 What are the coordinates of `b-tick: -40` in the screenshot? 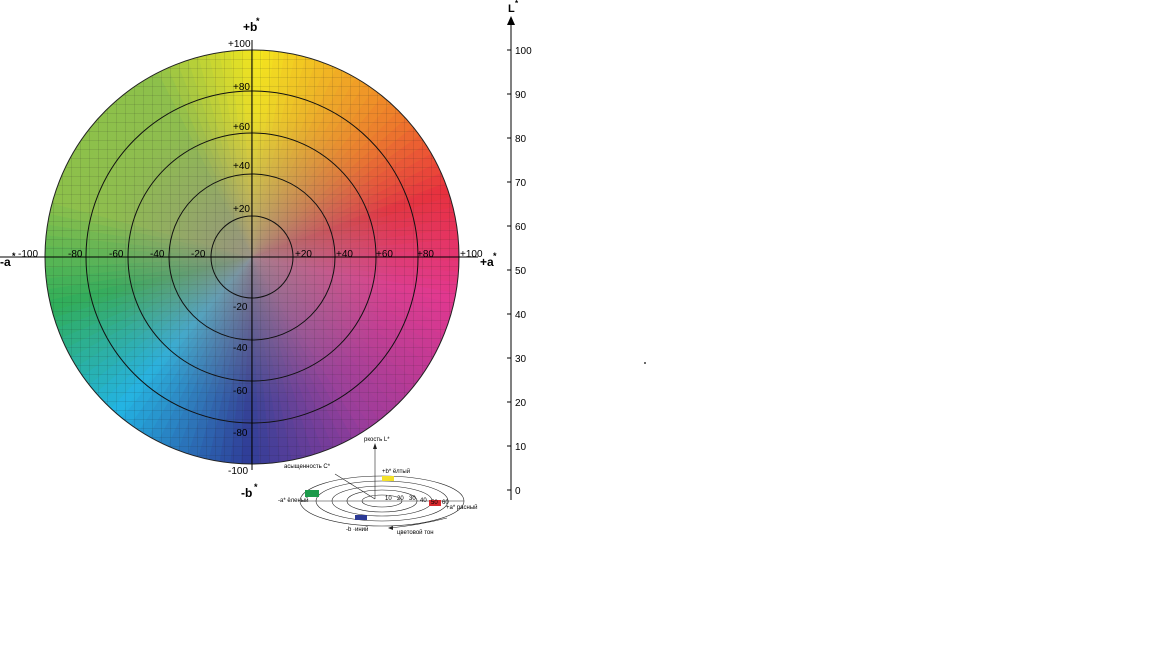 It's located at (240, 348).